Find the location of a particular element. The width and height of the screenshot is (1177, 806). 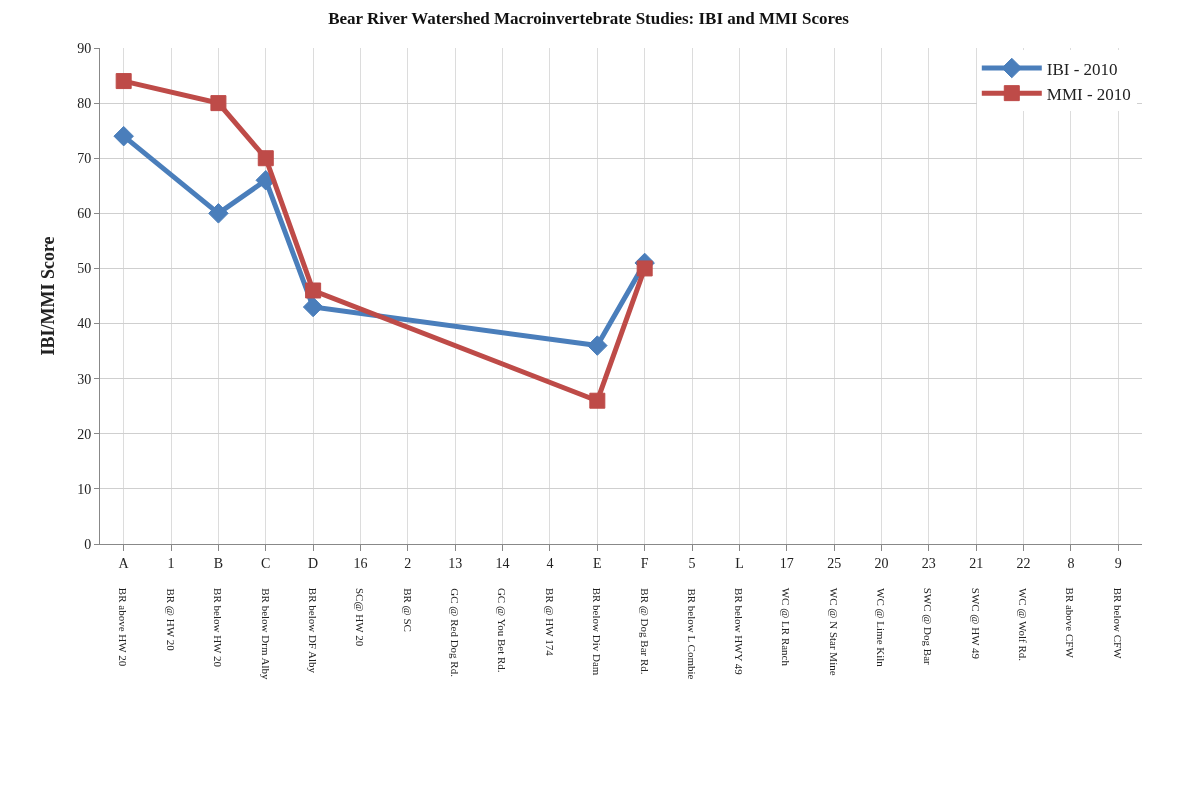

category-label: C BR below Drm Alby is located at coordinates (265, 617).